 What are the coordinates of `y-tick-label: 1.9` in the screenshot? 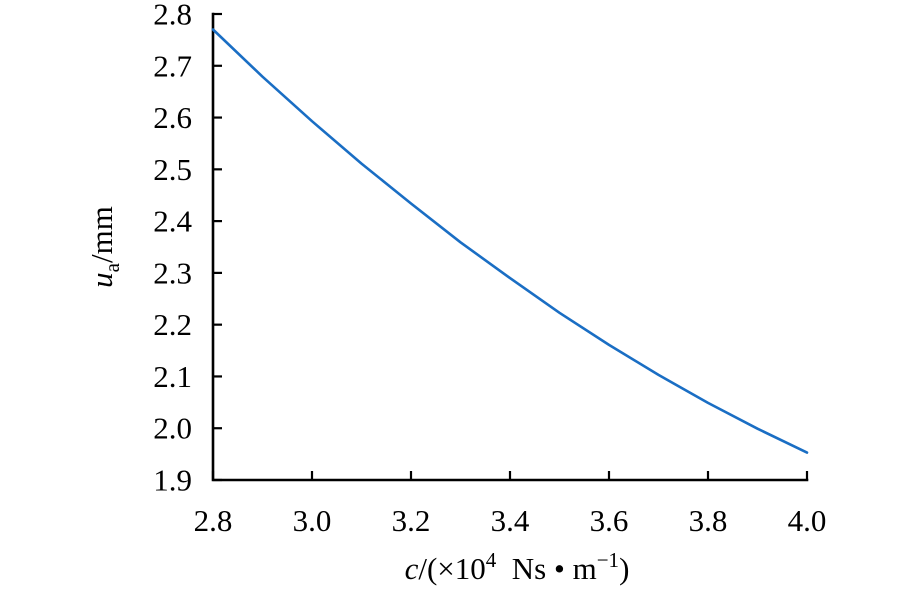 It's located at (172, 480).